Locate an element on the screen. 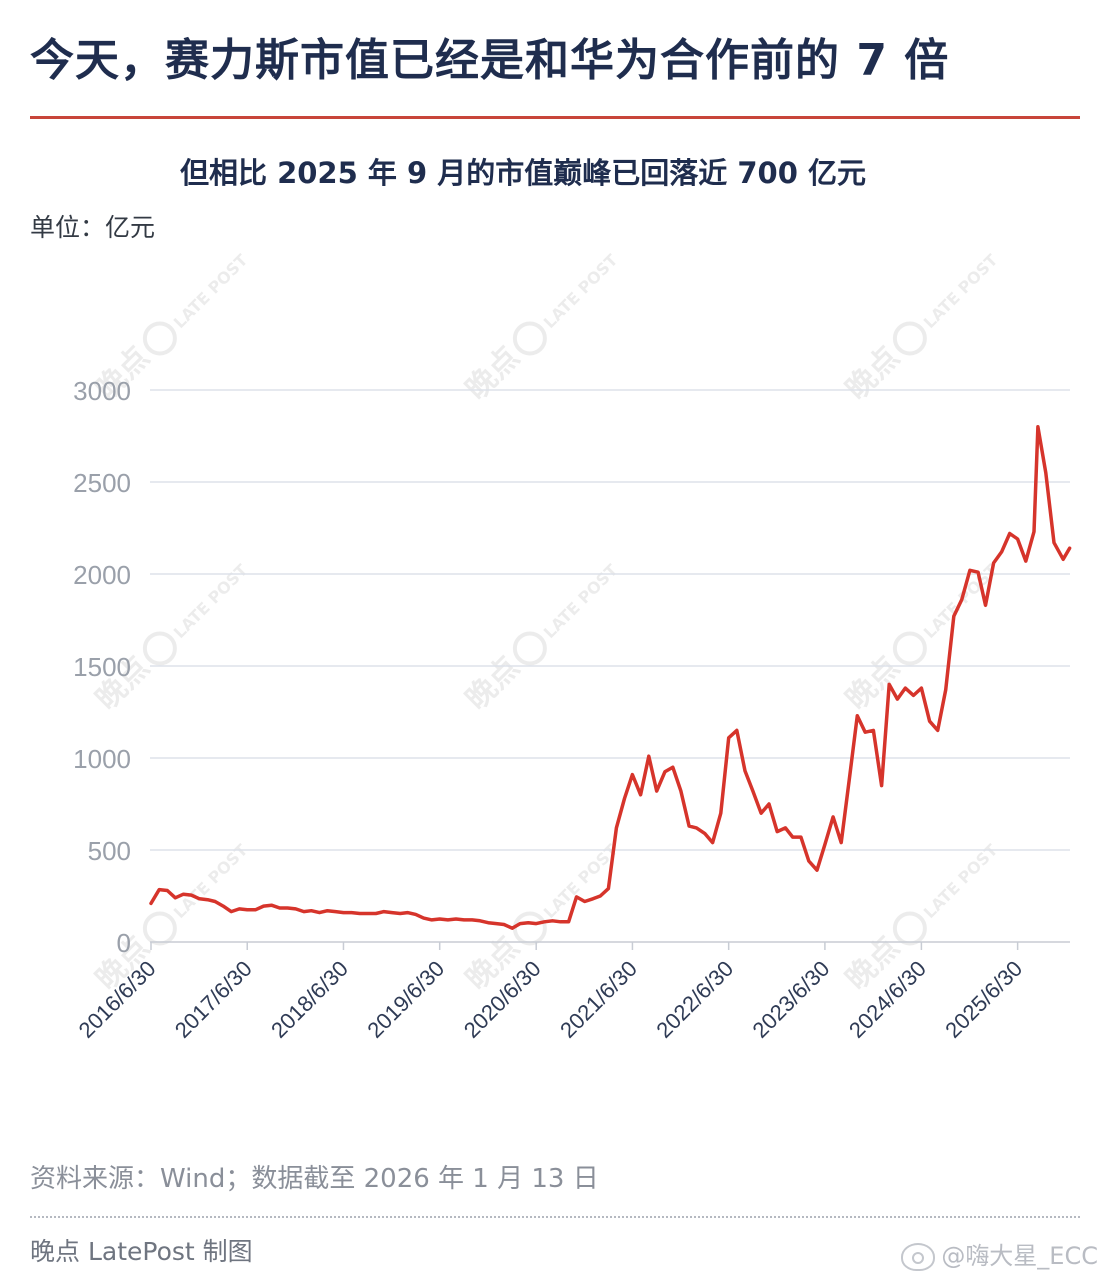  headline: 今天，赛力斯市值已经是和华为合作前的 7 倍 is located at coordinates (490, 60).